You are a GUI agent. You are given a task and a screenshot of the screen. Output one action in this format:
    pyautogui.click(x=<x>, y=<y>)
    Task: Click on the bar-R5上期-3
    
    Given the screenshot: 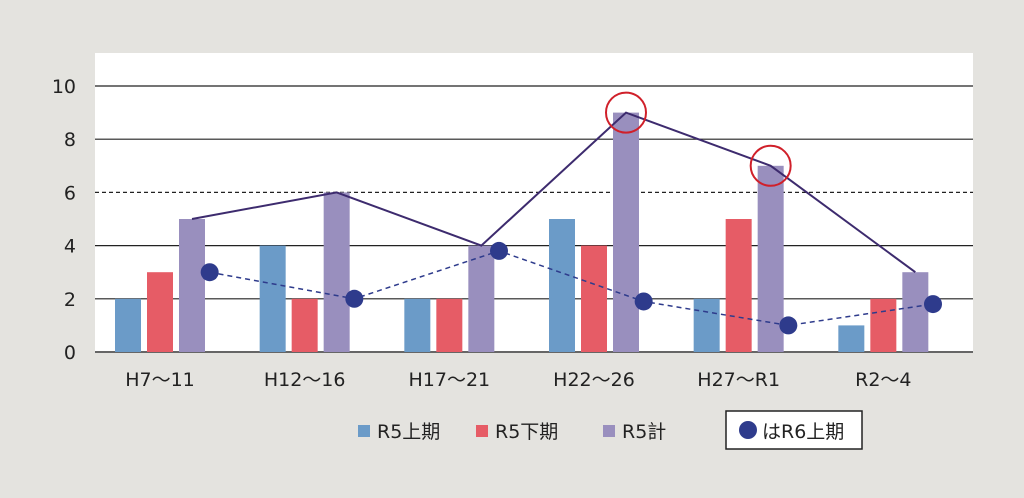 What is the action you would take?
    pyautogui.click(x=562, y=285)
    